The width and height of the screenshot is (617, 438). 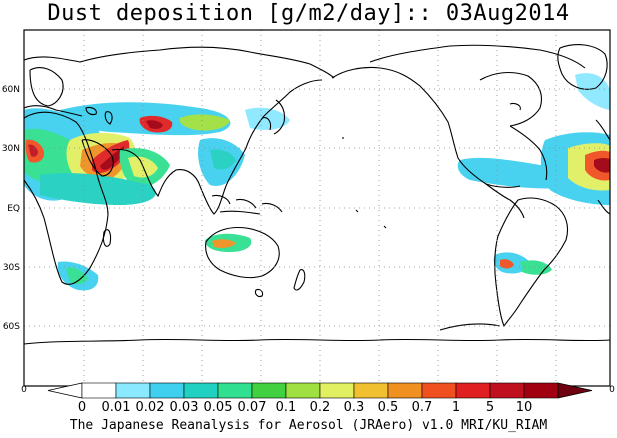 What do you see at coordinates (24, 390) in the screenshot?
I see `colorbar-left-edge-label: 0` at bounding box center [24, 390].